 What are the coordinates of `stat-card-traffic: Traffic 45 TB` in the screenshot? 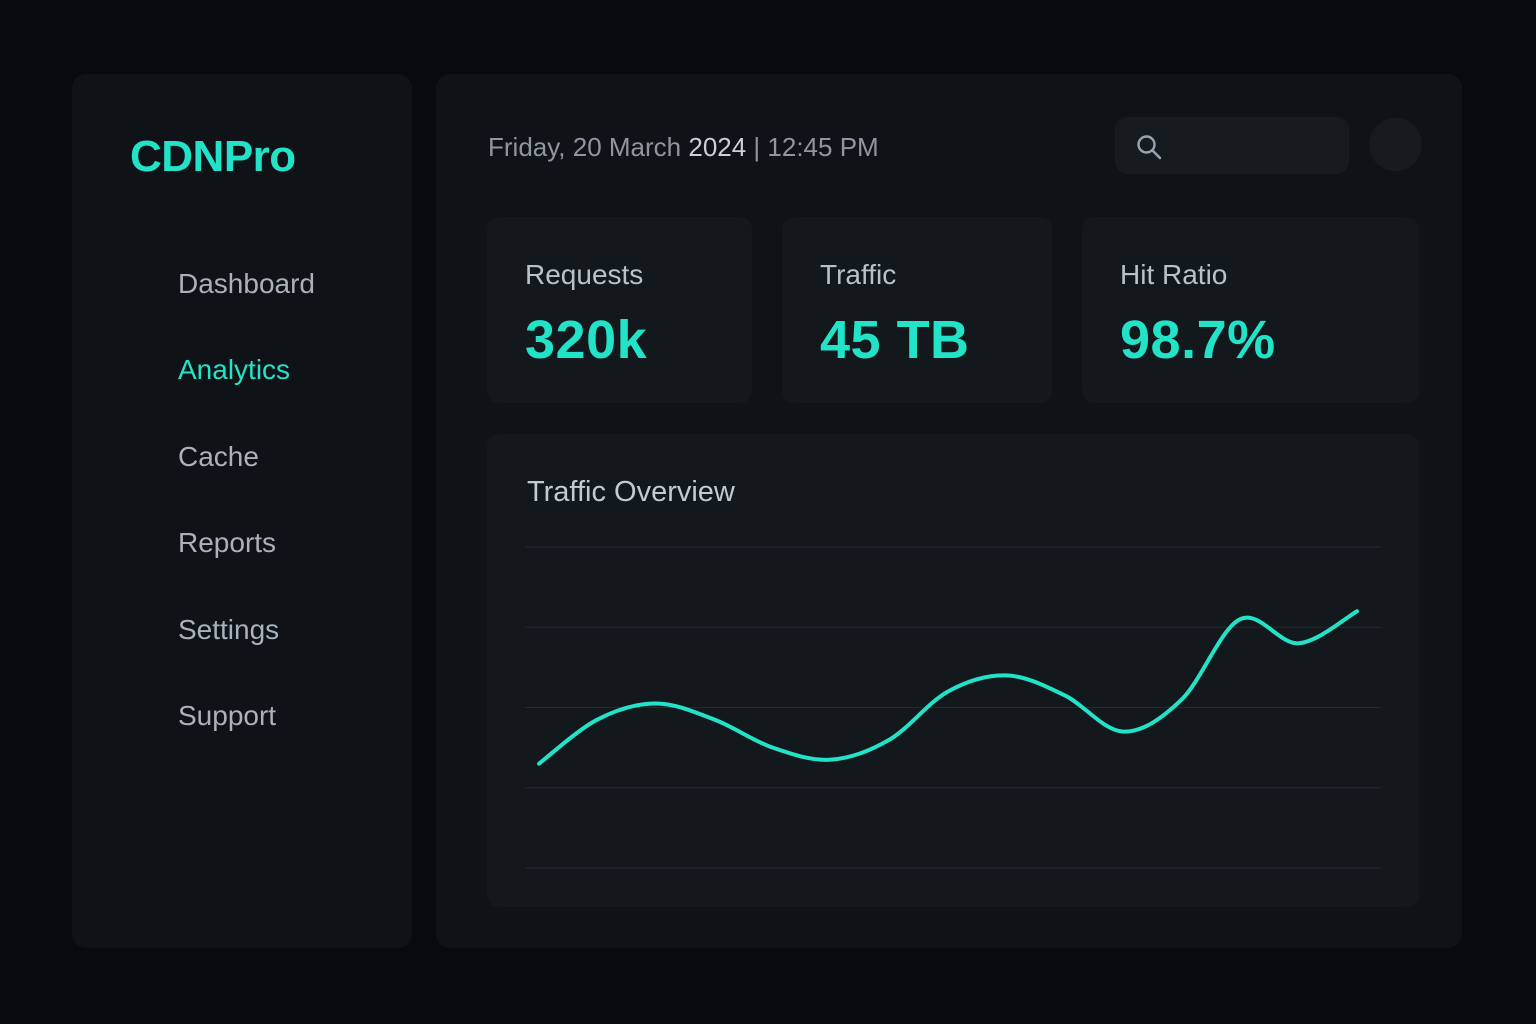 It's located at (917, 310).